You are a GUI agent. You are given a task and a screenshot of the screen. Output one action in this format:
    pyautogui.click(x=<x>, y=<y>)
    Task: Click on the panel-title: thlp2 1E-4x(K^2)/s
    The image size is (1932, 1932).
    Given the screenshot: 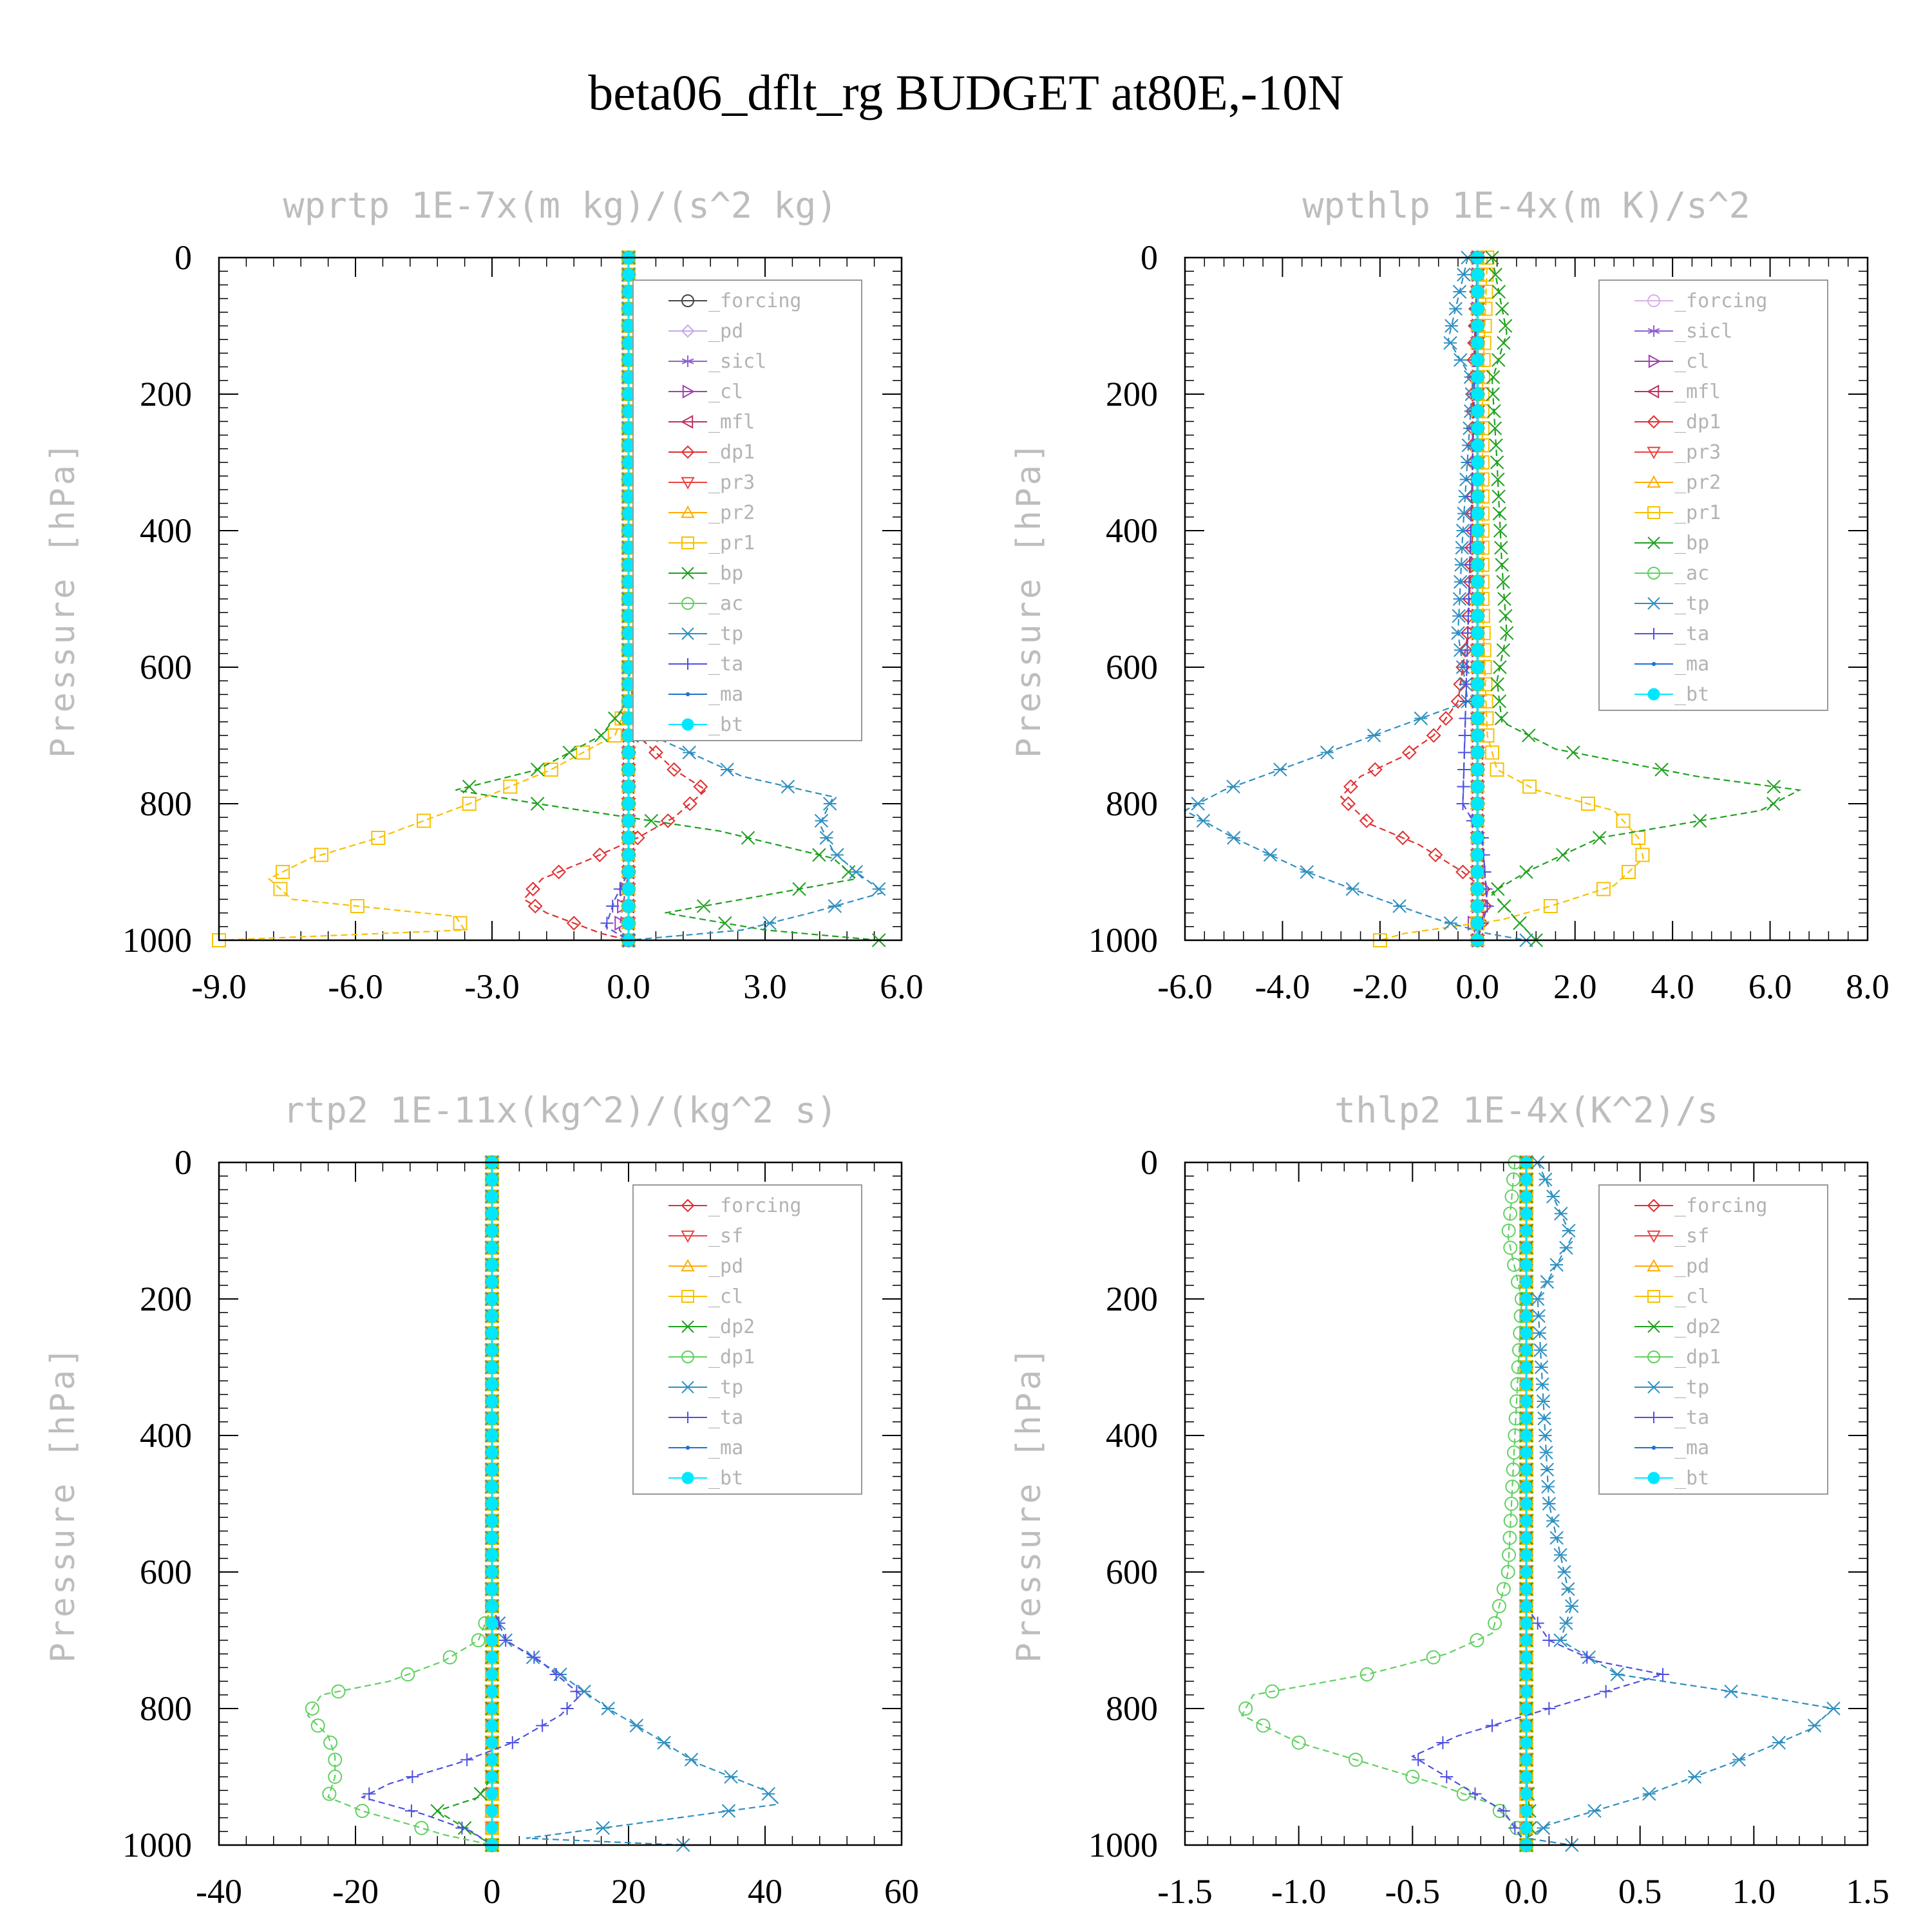 What is the action you would take?
    pyautogui.click(x=1526, y=1110)
    